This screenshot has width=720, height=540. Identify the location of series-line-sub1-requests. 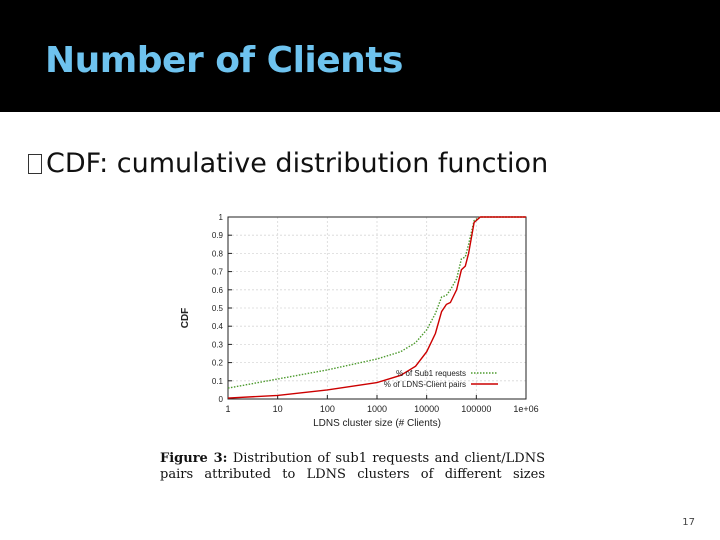
(376, 302).